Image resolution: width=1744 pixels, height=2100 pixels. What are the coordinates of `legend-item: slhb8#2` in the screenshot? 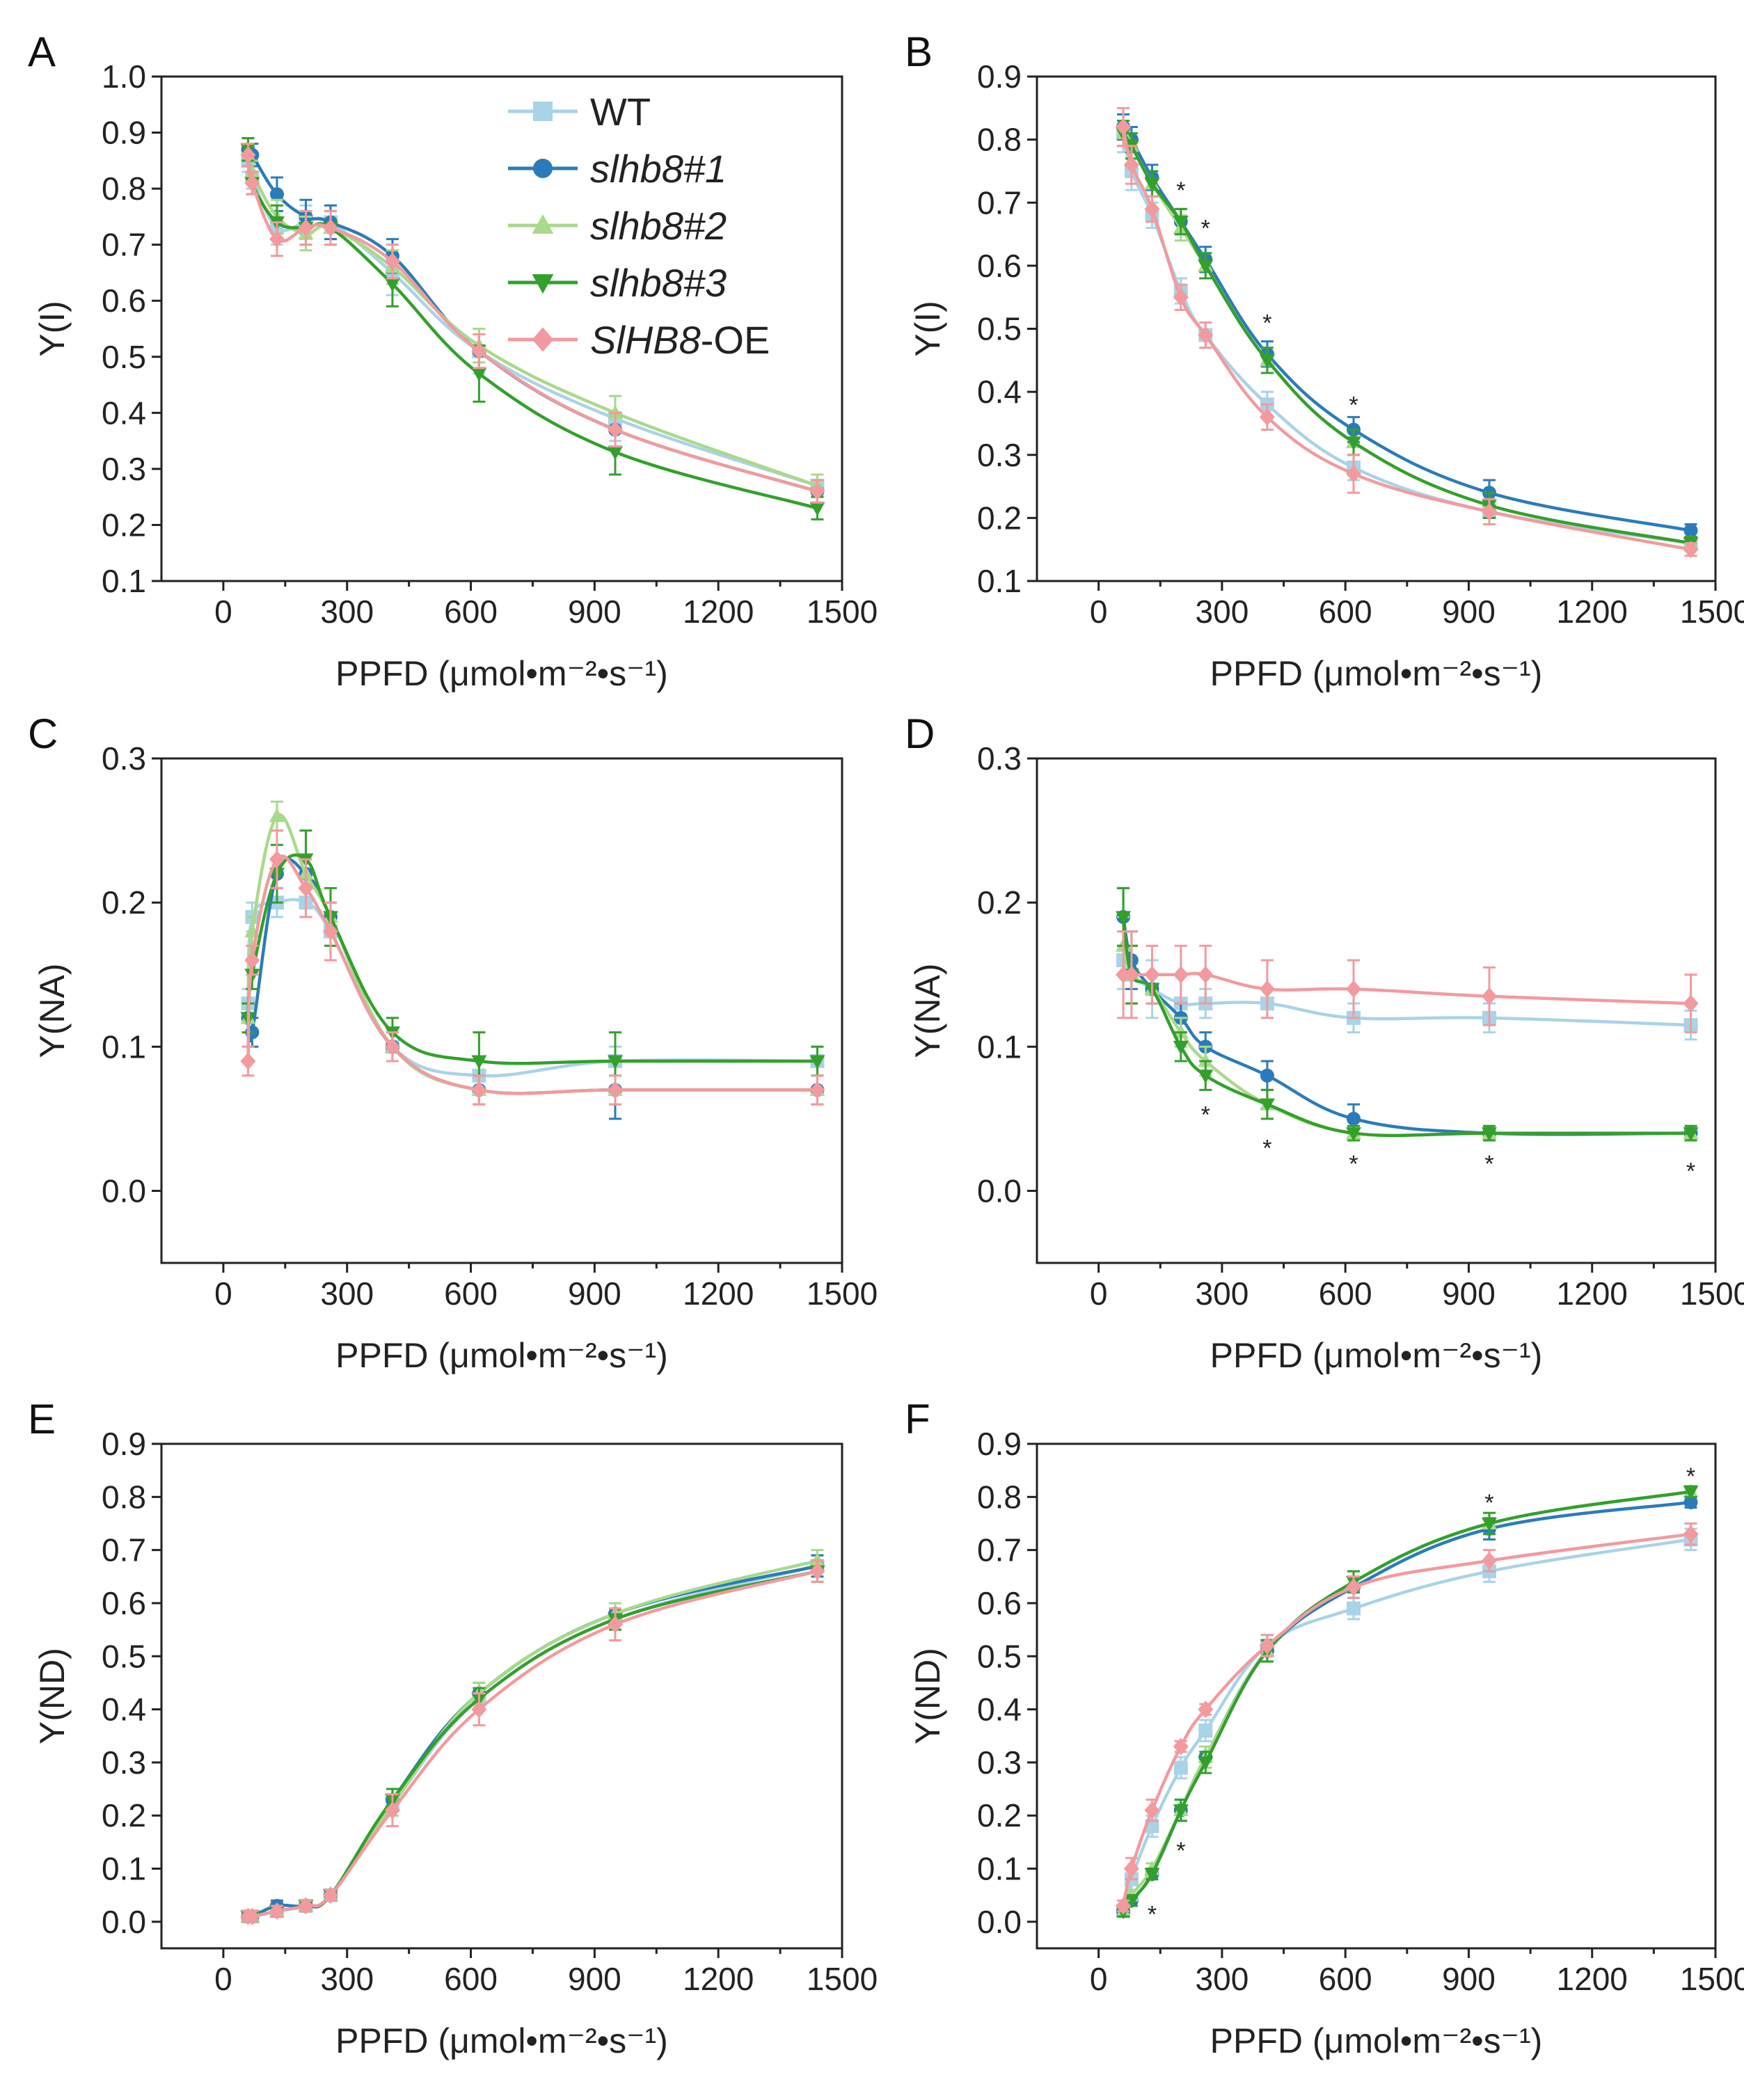 It's located at (617, 226).